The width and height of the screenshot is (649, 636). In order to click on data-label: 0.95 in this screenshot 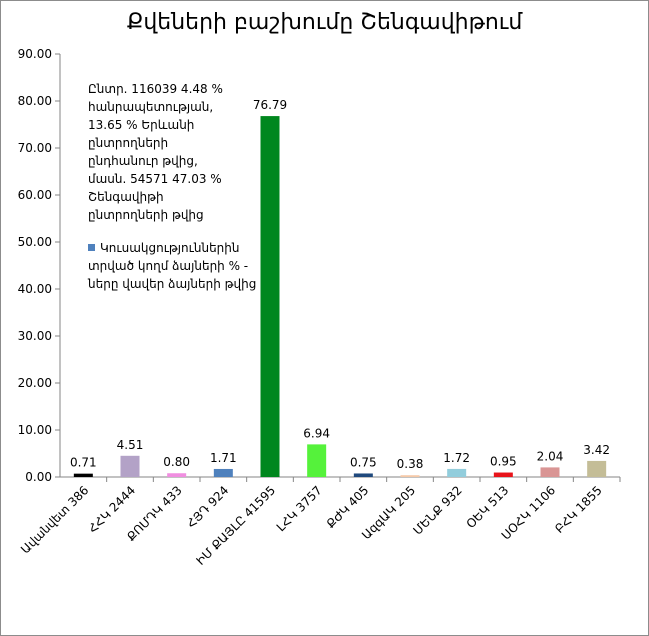, I will do `click(503, 462)`.